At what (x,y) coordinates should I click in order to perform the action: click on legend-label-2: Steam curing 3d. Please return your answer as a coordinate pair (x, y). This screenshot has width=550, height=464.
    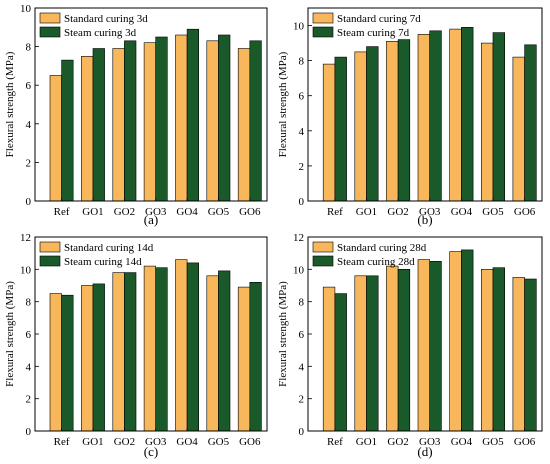
    Looking at the image, I should click on (100, 33).